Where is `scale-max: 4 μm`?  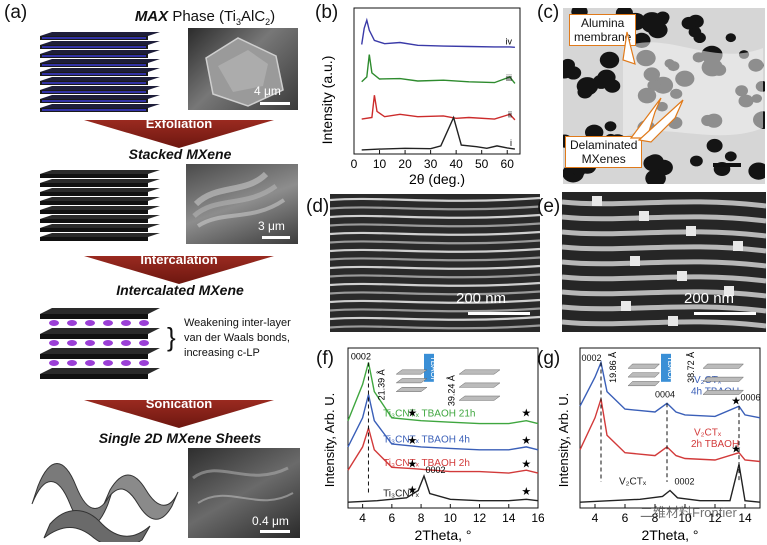 scale-max: 4 μm is located at coordinates (243, 69).